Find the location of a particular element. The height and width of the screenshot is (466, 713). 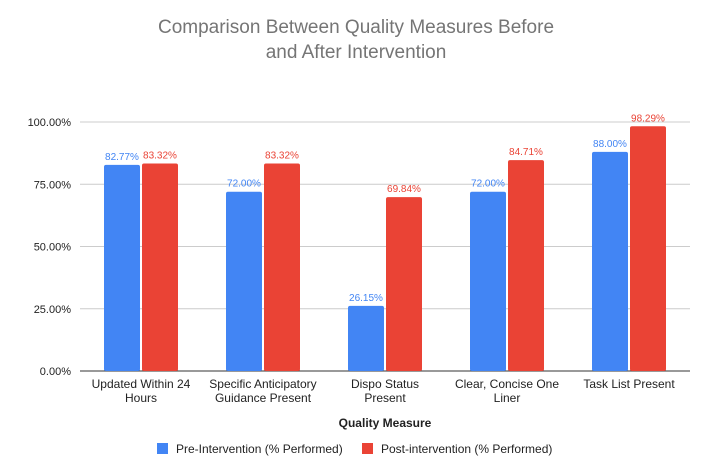

x-tick-label: Present is located at coordinates (385, 398).